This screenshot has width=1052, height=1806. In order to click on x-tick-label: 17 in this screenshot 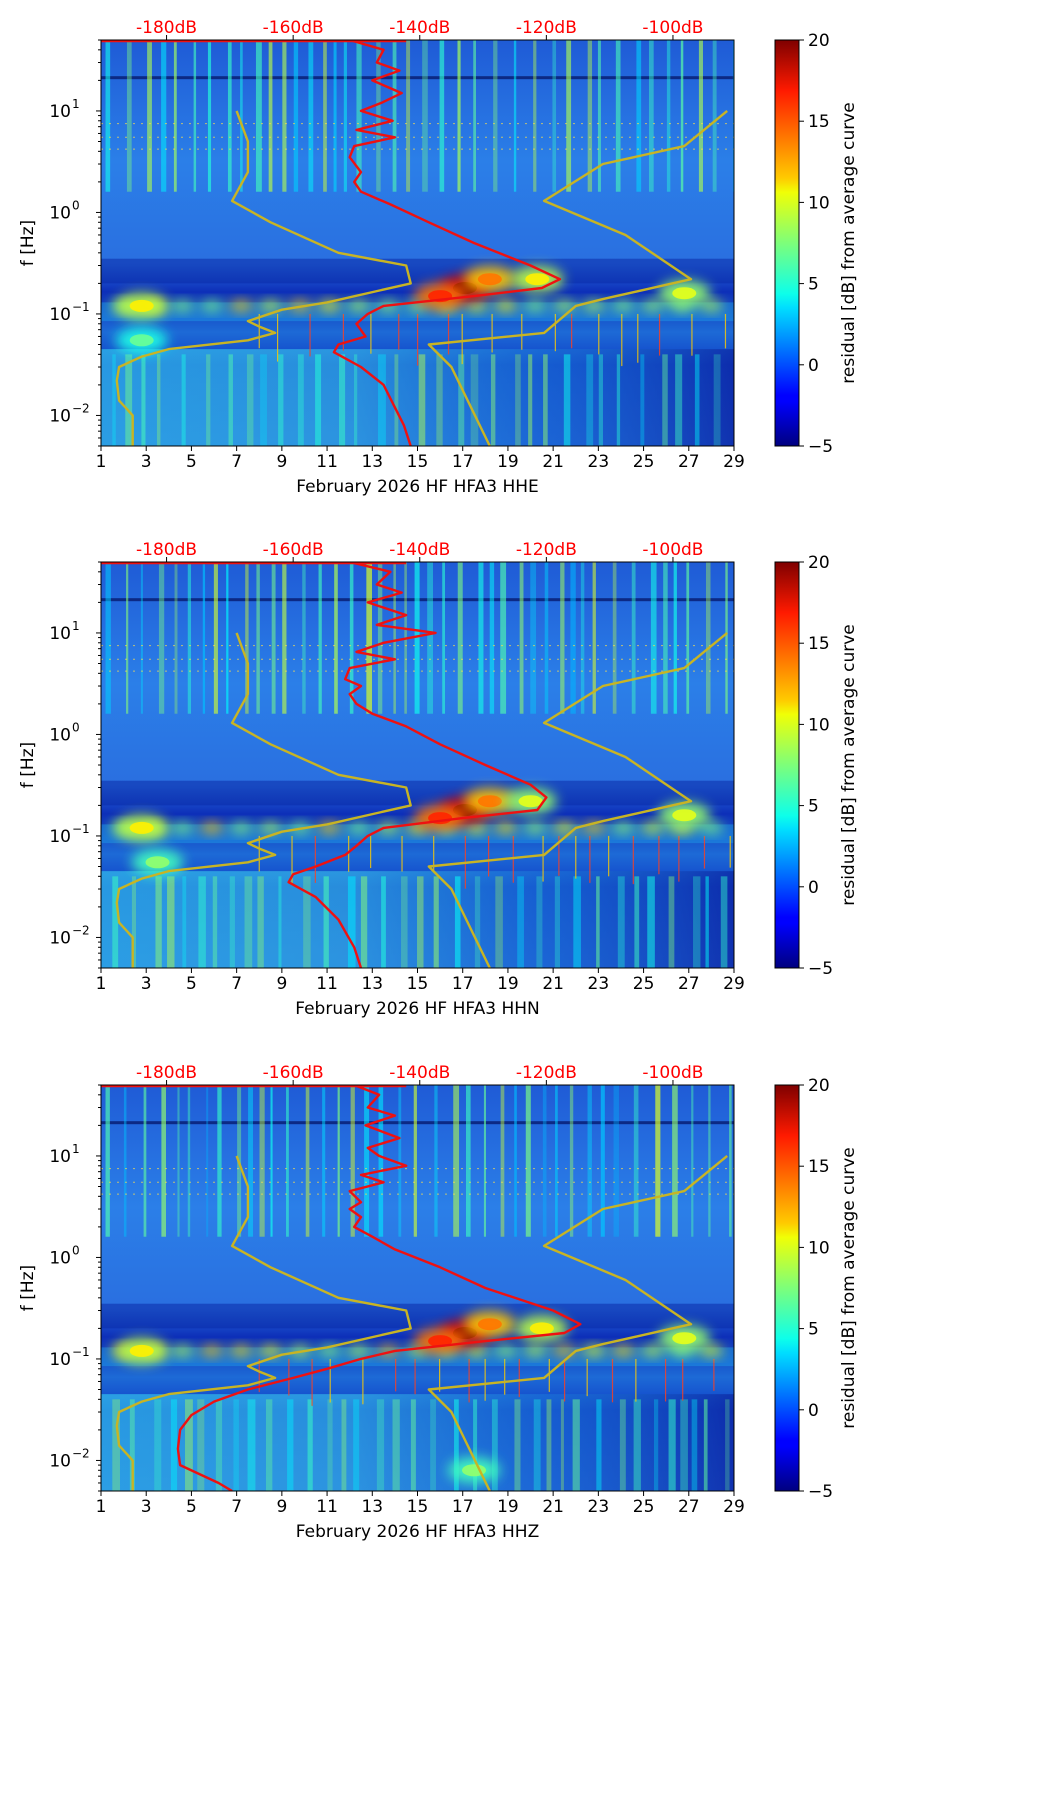, I will do `click(463, 462)`.